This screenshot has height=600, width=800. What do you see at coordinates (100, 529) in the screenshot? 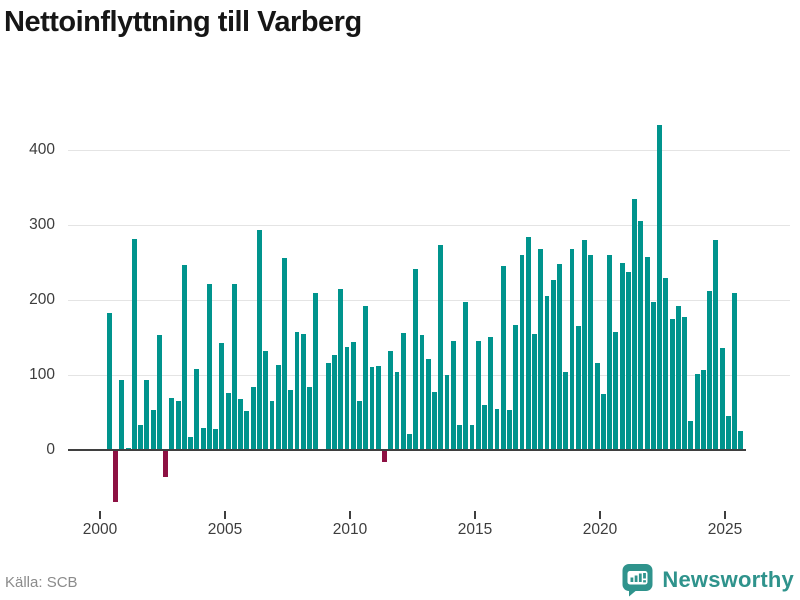
I see `x-axis-label: 2000` at bounding box center [100, 529].